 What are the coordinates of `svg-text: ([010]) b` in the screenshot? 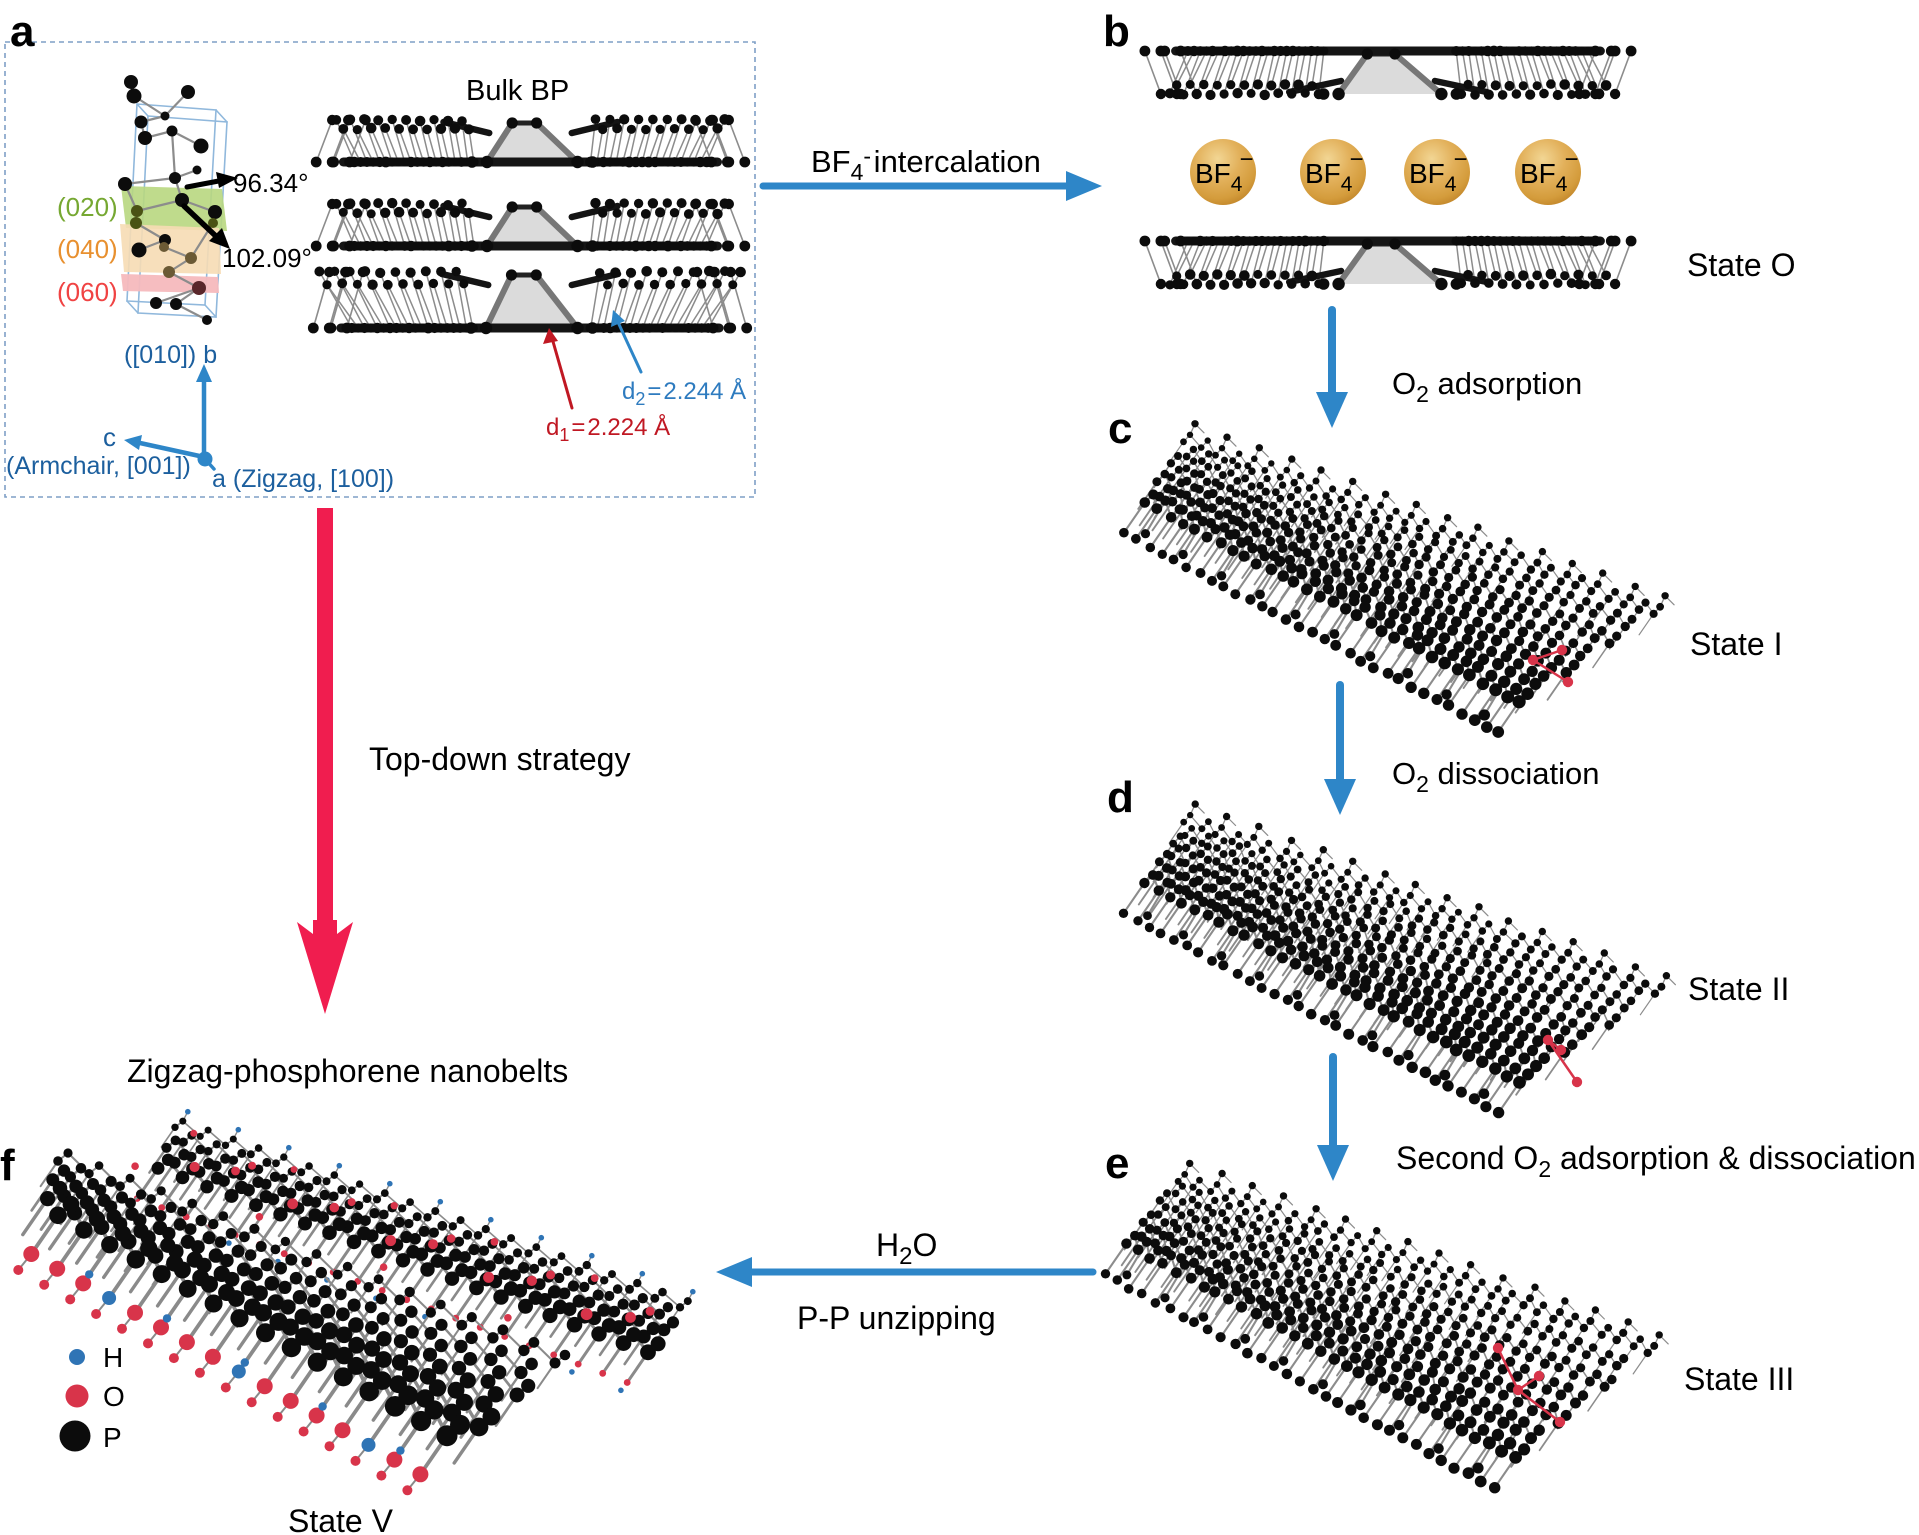 It's located at (170, 355).